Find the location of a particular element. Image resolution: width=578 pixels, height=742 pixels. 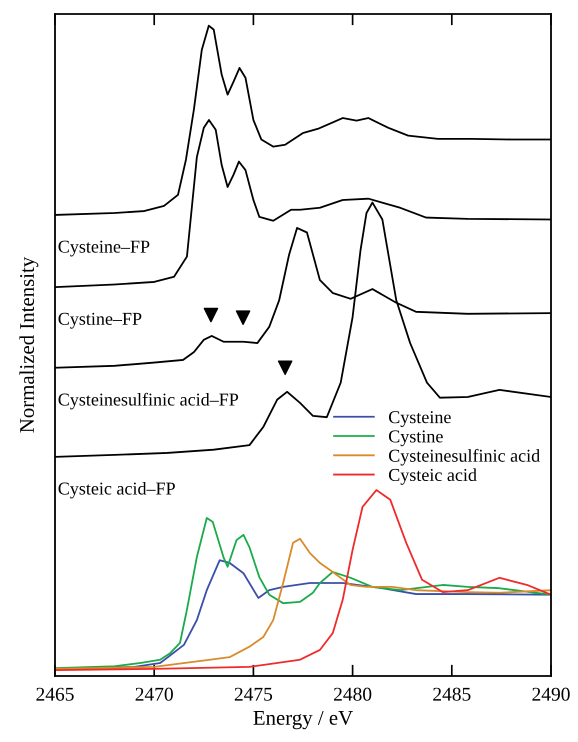

series-label: Cysteine–FP is located at coordinates (104, 248).